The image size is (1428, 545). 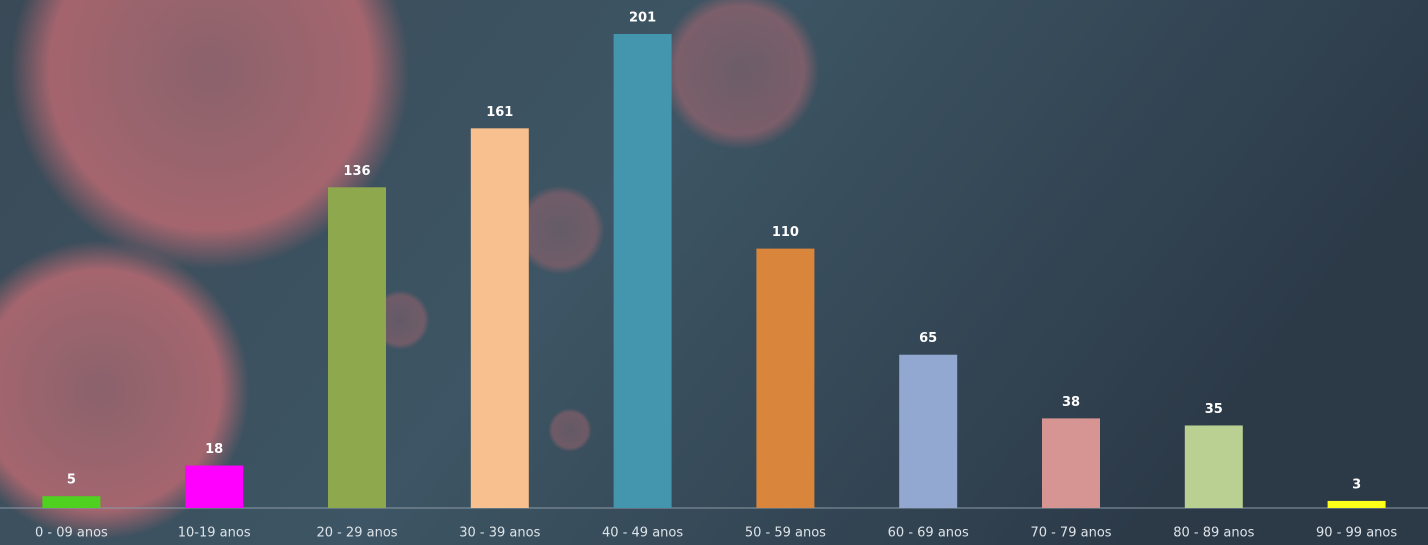 I want to click on value-label: 110, so click(x=785, y=232).